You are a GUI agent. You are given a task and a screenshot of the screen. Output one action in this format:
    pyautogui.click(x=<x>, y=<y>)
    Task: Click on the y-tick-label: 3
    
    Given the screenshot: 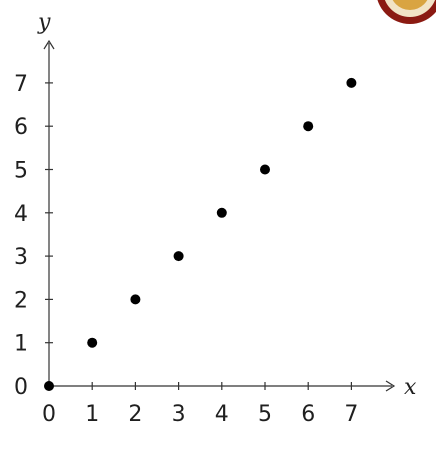 What is the action you would take?
    pyautogui.click(x=21, y=257)
    